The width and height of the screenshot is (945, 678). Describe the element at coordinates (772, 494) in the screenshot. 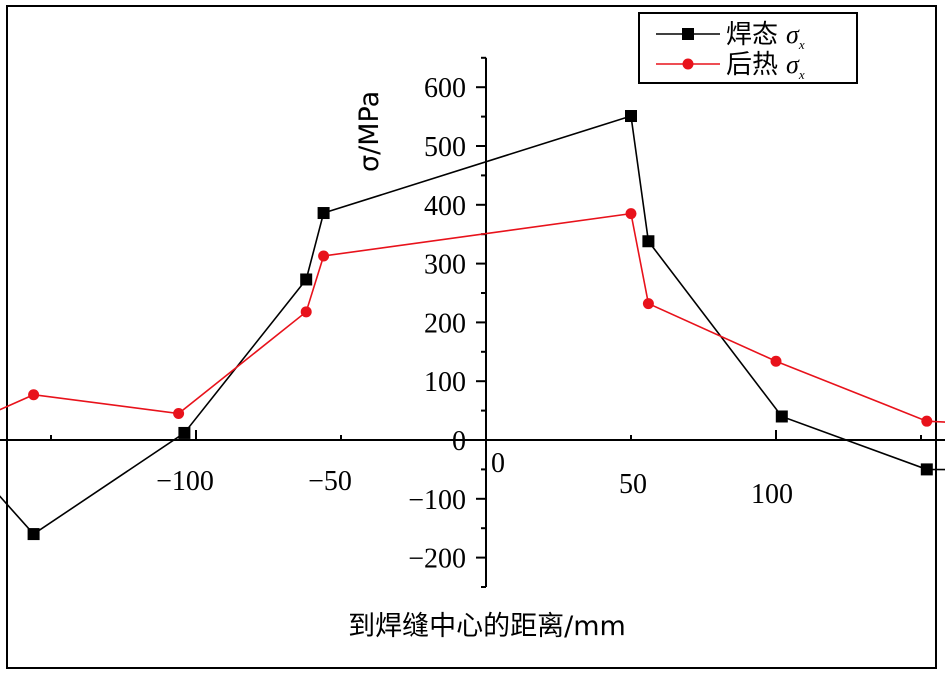

I see `x-tick-label: 100` at that location.